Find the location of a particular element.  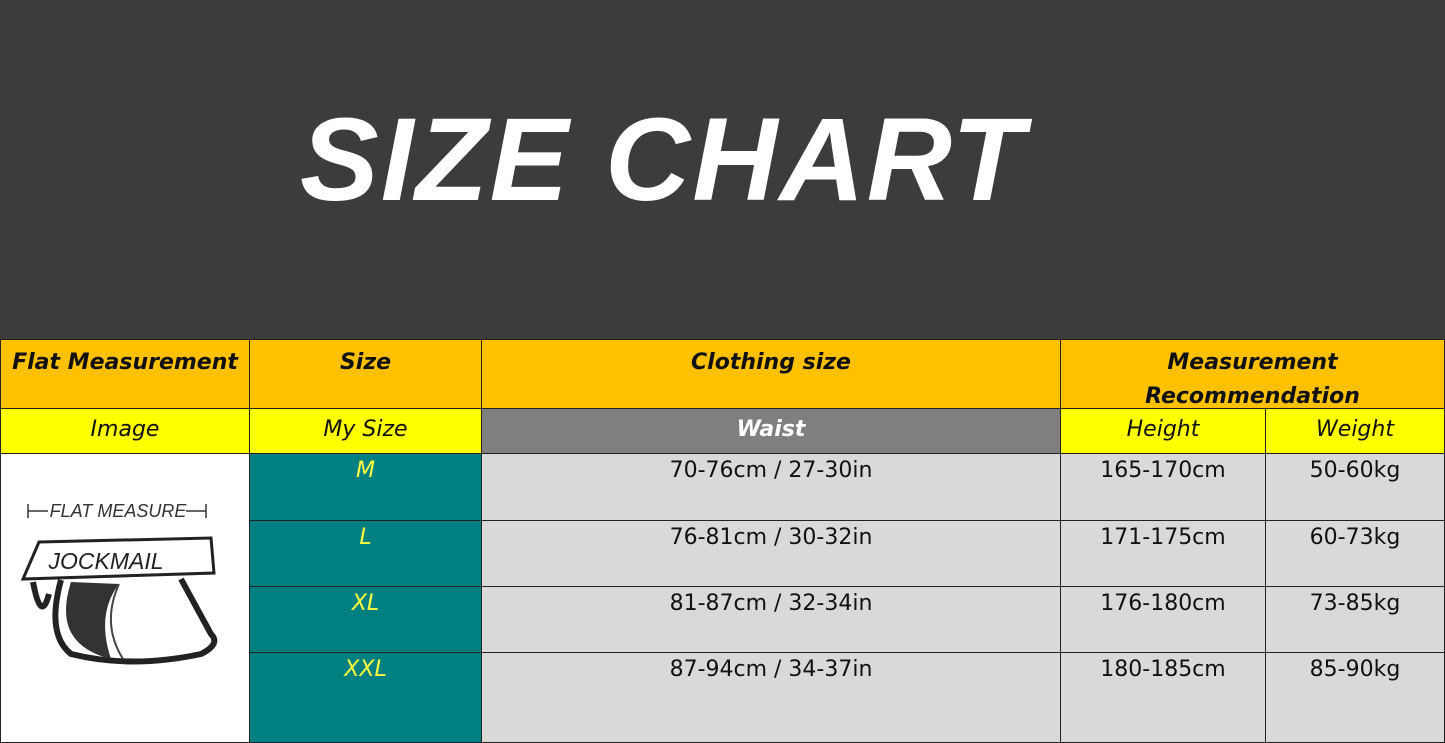

height-cell: 165-170cm is located at coordinates (1163, 487).